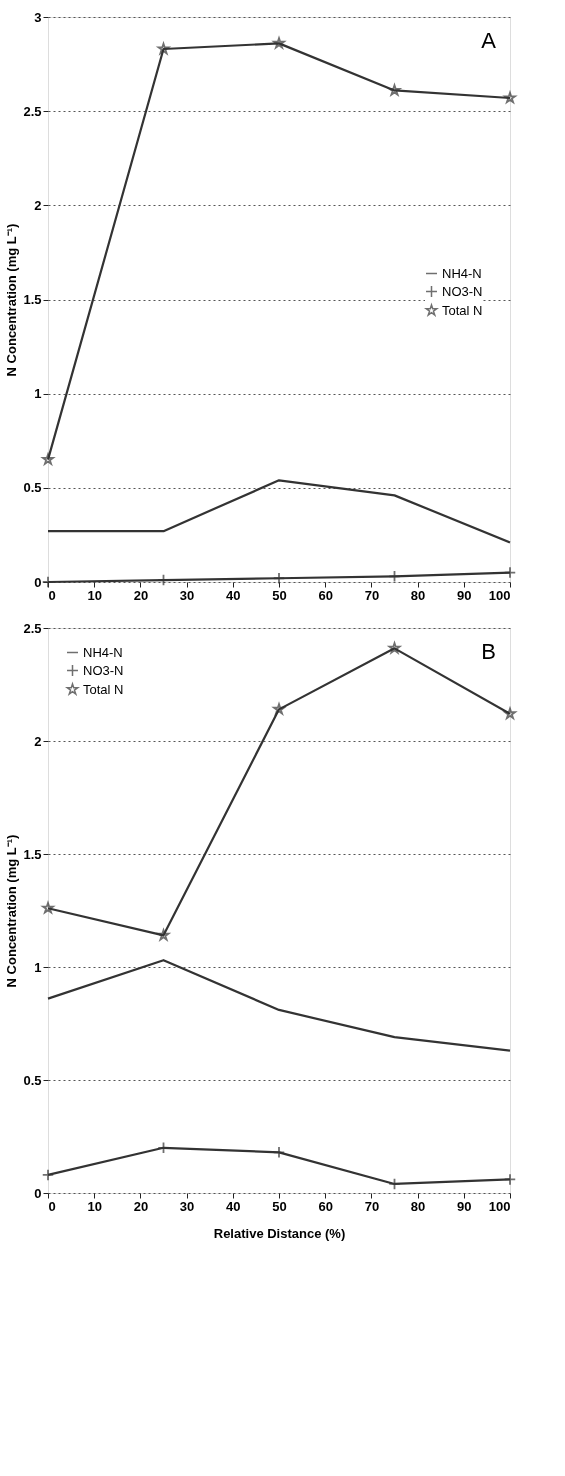 This screenshot has height=1476, width=565. Describe the element at coordinates (489, 40) in the screenshot. I see `annotation: A` at that location.